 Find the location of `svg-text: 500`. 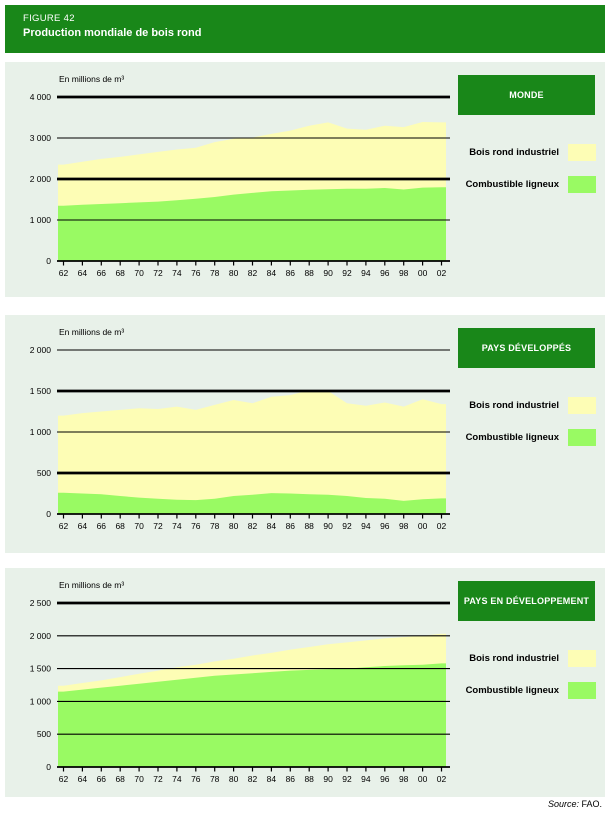

svg-text: 500 is located at coordinates (44, 734).